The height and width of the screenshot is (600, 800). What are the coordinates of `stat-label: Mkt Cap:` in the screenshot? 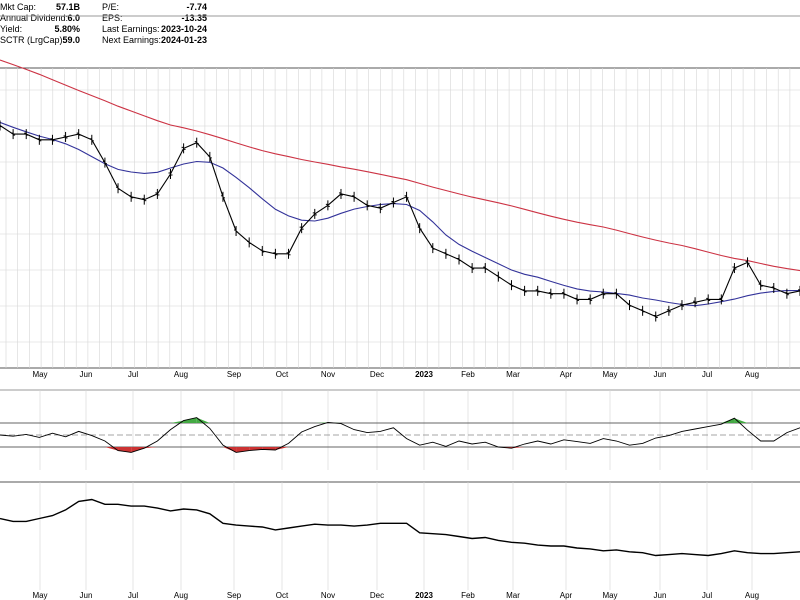 It's located at (18, 7).